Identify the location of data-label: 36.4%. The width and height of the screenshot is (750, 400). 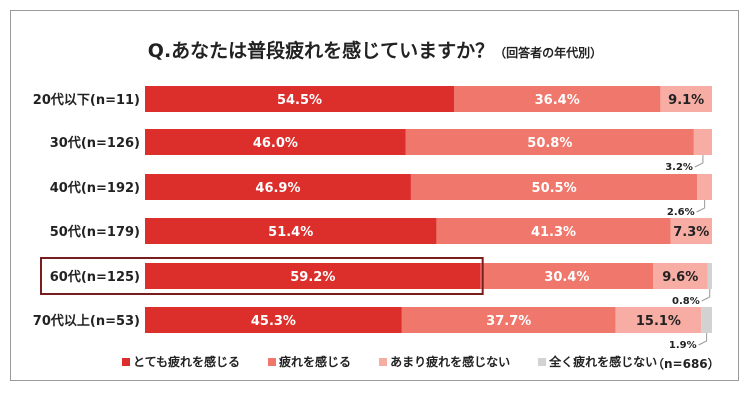
(557, 100).